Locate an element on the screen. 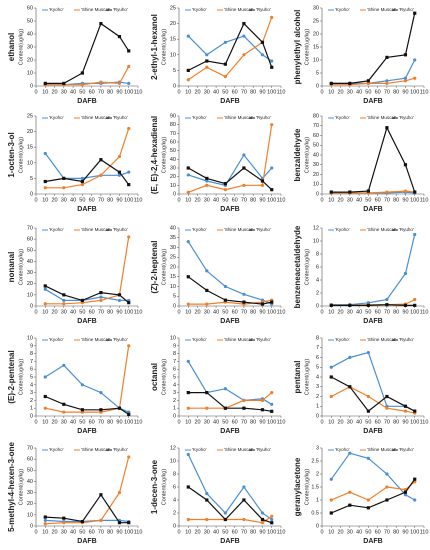  y-tick-label: 0.5 is located at coordinates (315, 513).